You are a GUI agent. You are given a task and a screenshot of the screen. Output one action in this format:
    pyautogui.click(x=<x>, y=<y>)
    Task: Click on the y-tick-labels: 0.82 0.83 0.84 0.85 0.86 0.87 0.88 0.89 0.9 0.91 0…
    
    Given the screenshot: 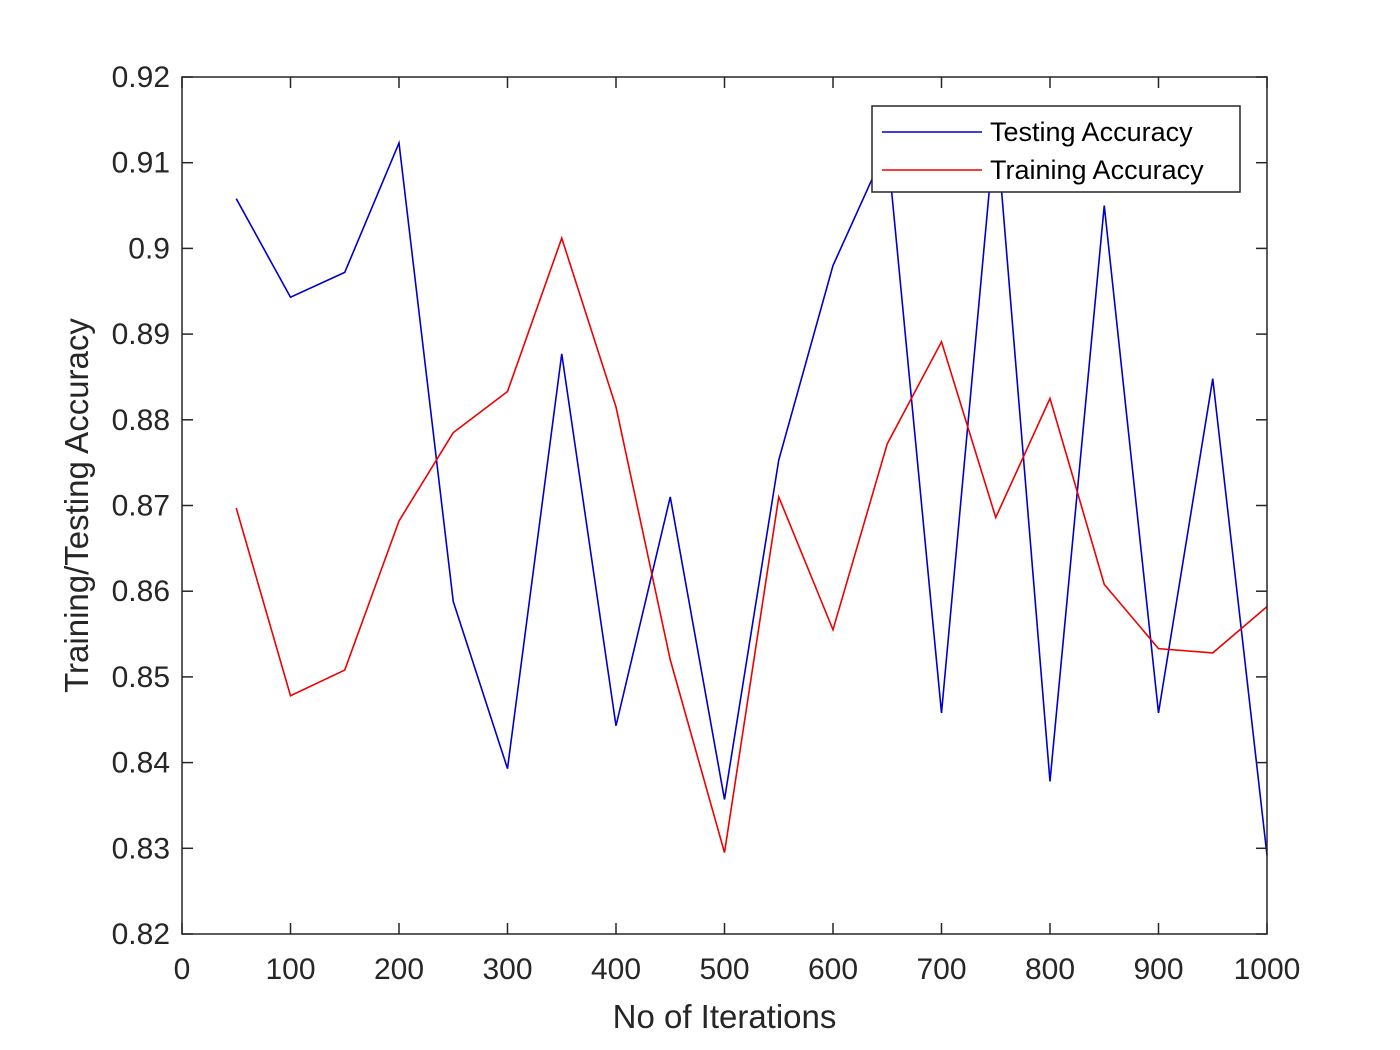 What is the action you would take?
    pyautogui.click(x=141, y=506)
    